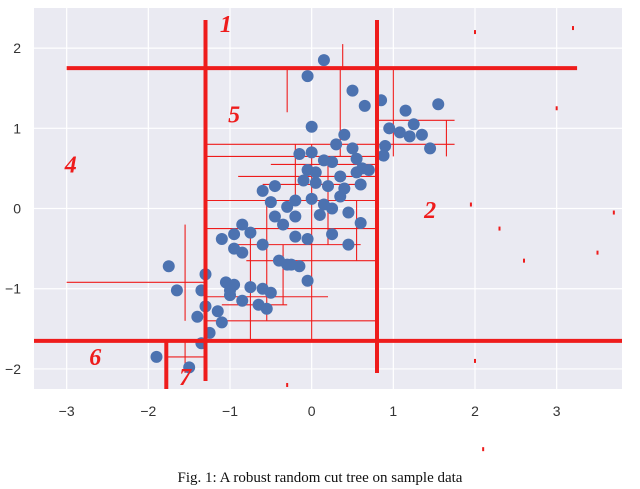 This screenshot has width=640, height=489. What do you see at coordinates (475, 411) in the screenshot?
I see `x-tick-label: 2` at bounding box center [475, 411].